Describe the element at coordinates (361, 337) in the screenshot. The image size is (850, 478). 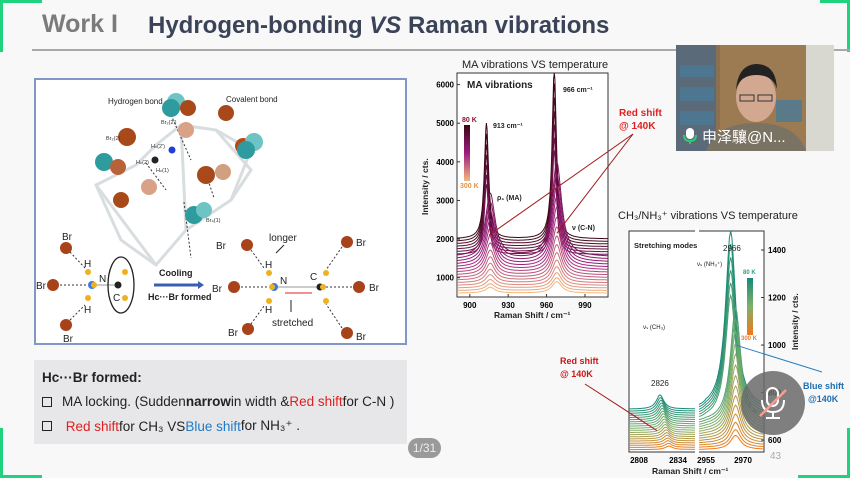
I see `label-br-9: Br` at that location.